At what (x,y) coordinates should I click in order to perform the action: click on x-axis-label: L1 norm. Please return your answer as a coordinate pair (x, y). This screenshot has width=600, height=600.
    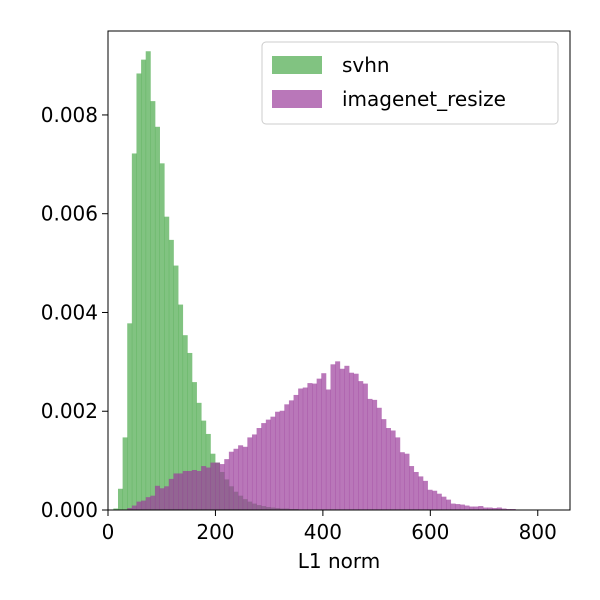
    Looking at the image, I should click on (339, 561).